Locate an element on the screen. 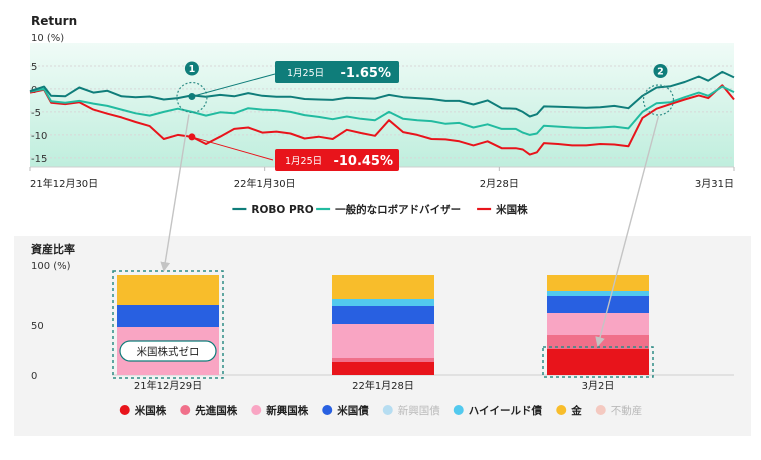  allocation-categories: 21年12月29日 22年1月28日 3月2日 is located at coordinates (374, 385).